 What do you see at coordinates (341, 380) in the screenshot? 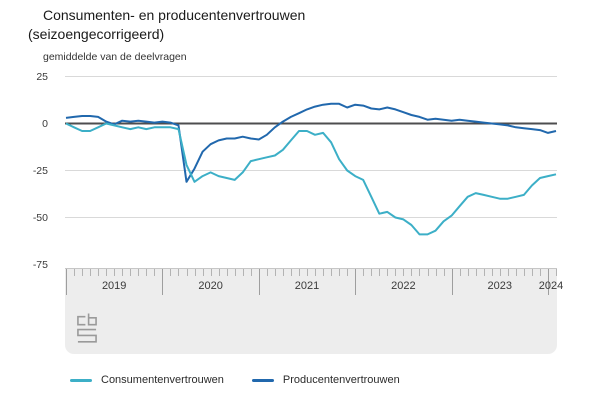
I see `legend-label: Producentenvertrouwen` at bounding box center [341, 380].